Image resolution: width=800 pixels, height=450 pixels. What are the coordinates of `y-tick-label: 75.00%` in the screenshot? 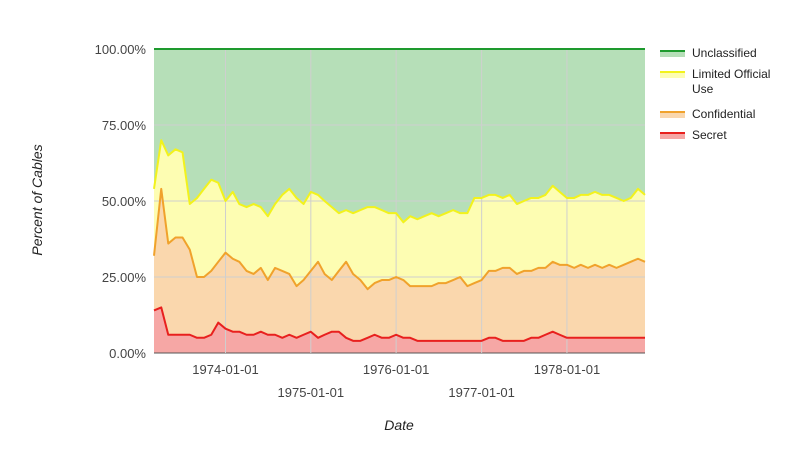 It's located at (124, 125).